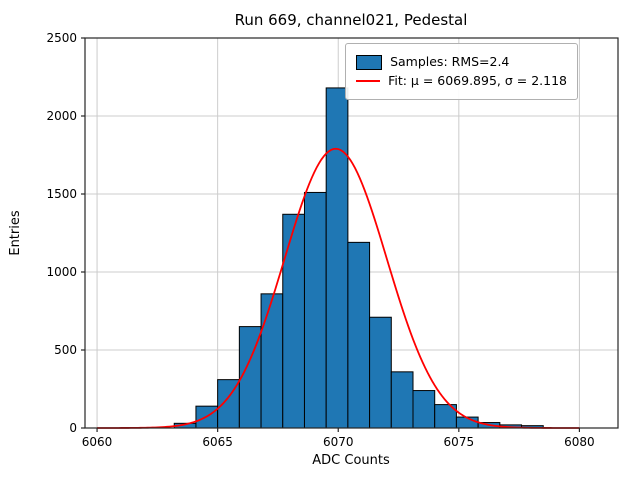 The height and width of the screenshot is (480, 640). I want to click on y-tick-label: 0, so click(73, 428).